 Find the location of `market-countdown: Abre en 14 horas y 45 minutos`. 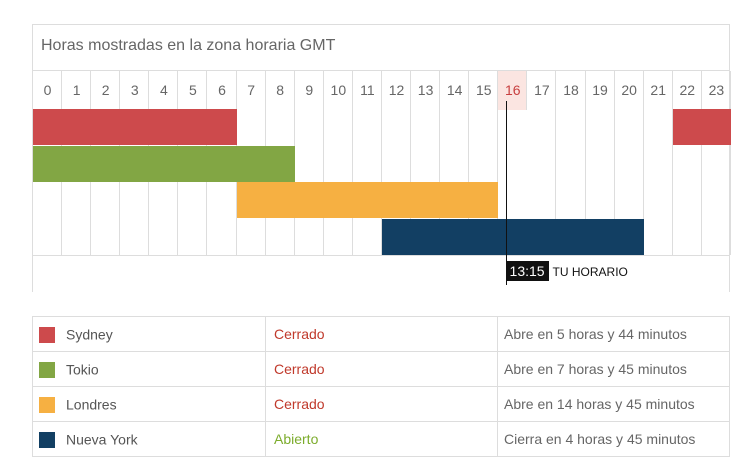

market-countdown: Abre en 14 horas y 45 minutos is located at coordinates (613, 404).